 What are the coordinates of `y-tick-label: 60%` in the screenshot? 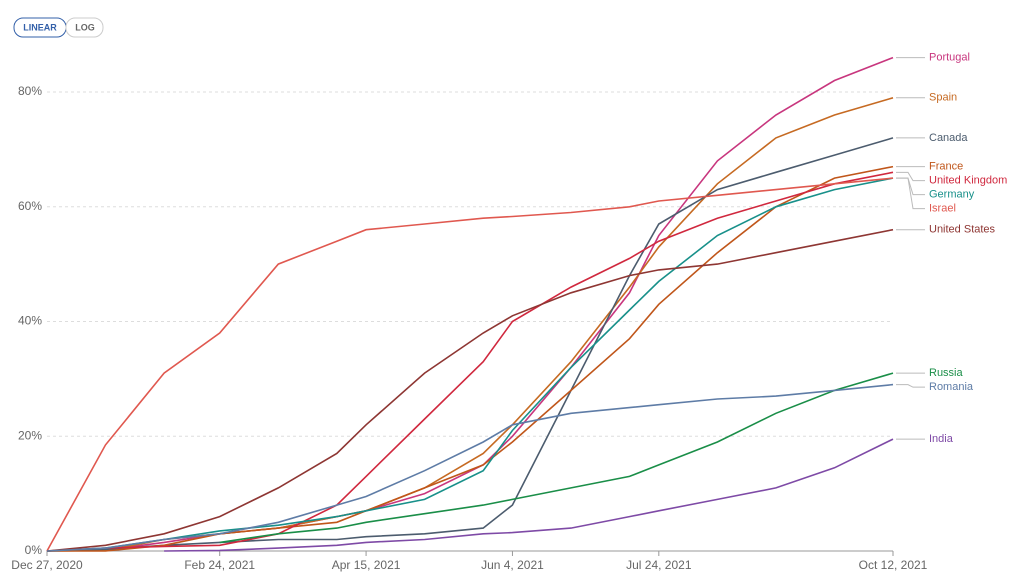 It's located at (30, 206).